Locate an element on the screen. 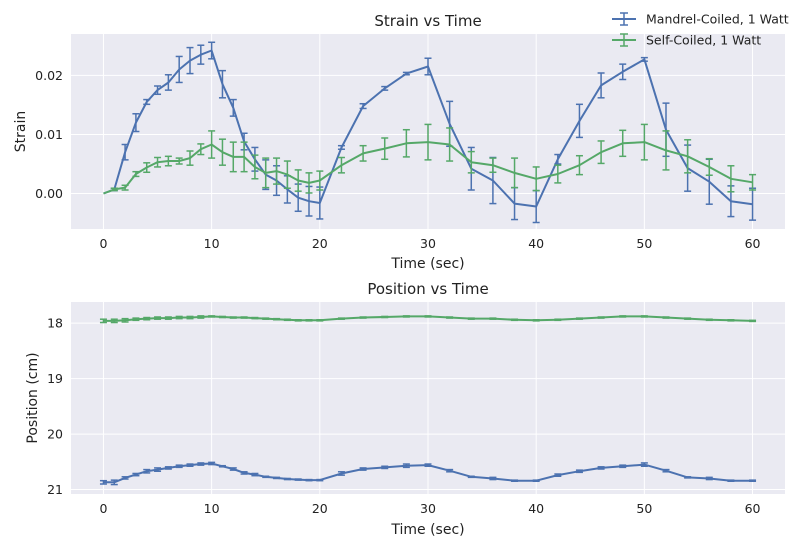 The image size is (800, 550). position-y-tick-label: 20 is located at coordinates (55, 434).